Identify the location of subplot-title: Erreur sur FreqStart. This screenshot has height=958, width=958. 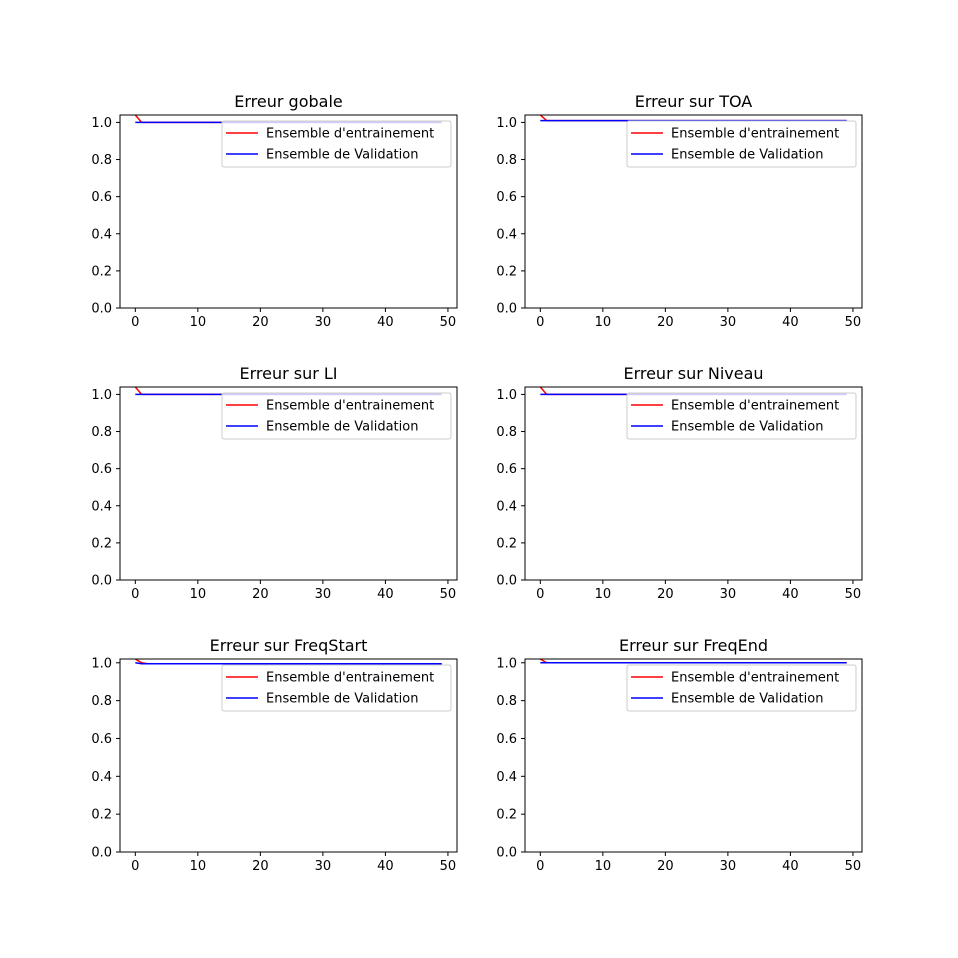
(289, 645).